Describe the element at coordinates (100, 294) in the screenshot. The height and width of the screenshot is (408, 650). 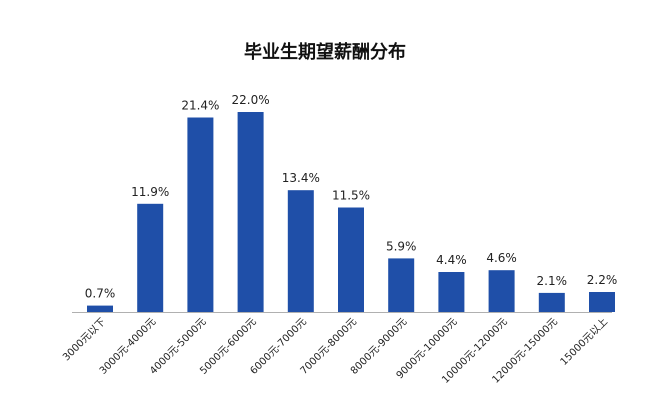
I see `bar-value-label-0: 0.7%` at that location.